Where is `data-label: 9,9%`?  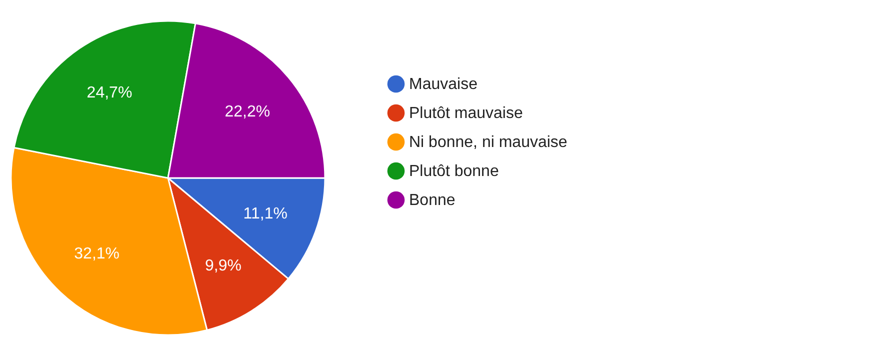 data-label: 9,9% is located at coordinates (223, 266).